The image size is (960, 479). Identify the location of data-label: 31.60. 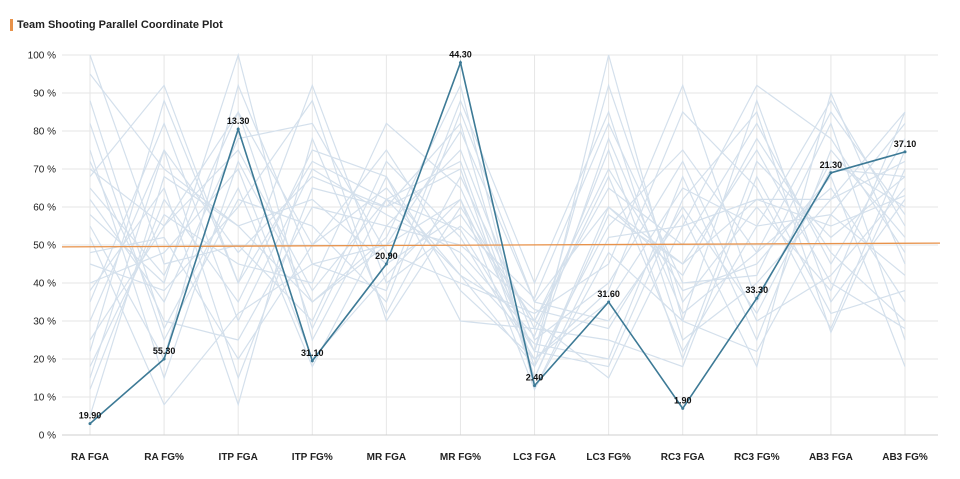
(608, 294).